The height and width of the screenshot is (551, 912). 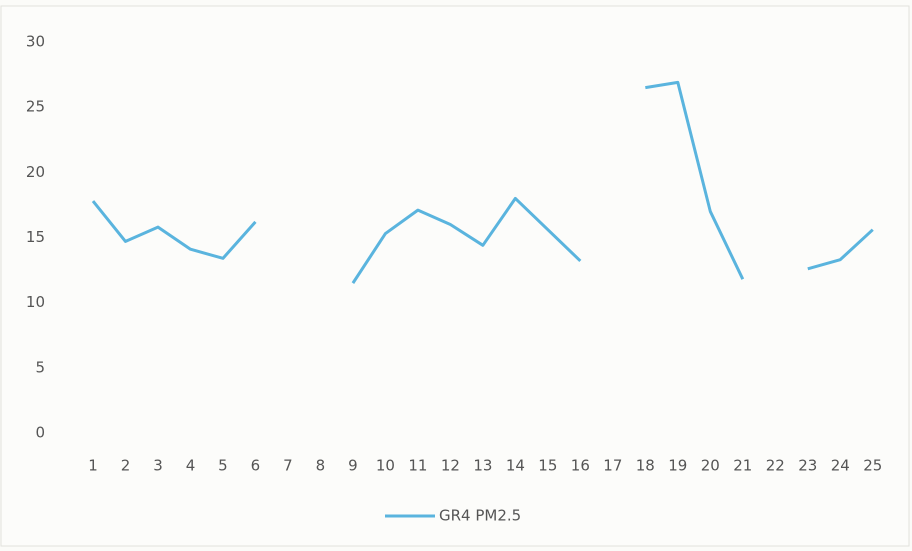 What do you see at coordinates (450, 466) in the screenshot?
I see `x-tick-label: 12` at bounding box center [450, 466].